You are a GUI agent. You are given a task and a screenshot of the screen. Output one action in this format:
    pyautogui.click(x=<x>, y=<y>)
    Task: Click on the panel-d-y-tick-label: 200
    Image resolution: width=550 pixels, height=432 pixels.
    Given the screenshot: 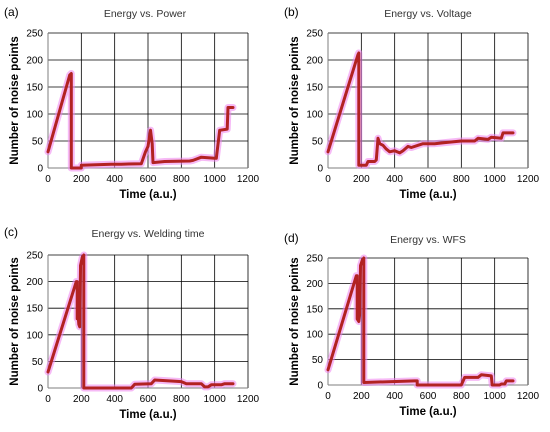 What is the action you would take?
    pyautogui.click(x=314, y=284)
    